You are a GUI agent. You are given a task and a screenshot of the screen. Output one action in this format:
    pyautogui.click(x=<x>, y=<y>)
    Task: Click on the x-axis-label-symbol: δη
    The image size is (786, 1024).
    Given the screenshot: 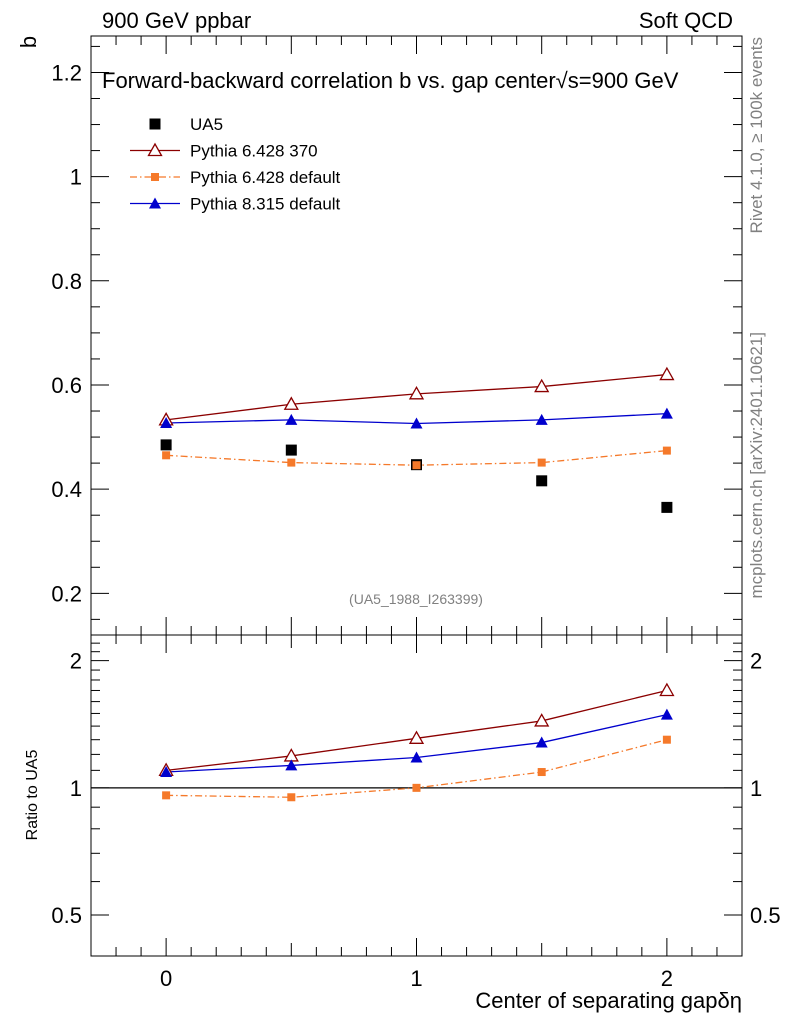 What is the action you would take?
    pyautogui.click(x=730, y=1000)
    